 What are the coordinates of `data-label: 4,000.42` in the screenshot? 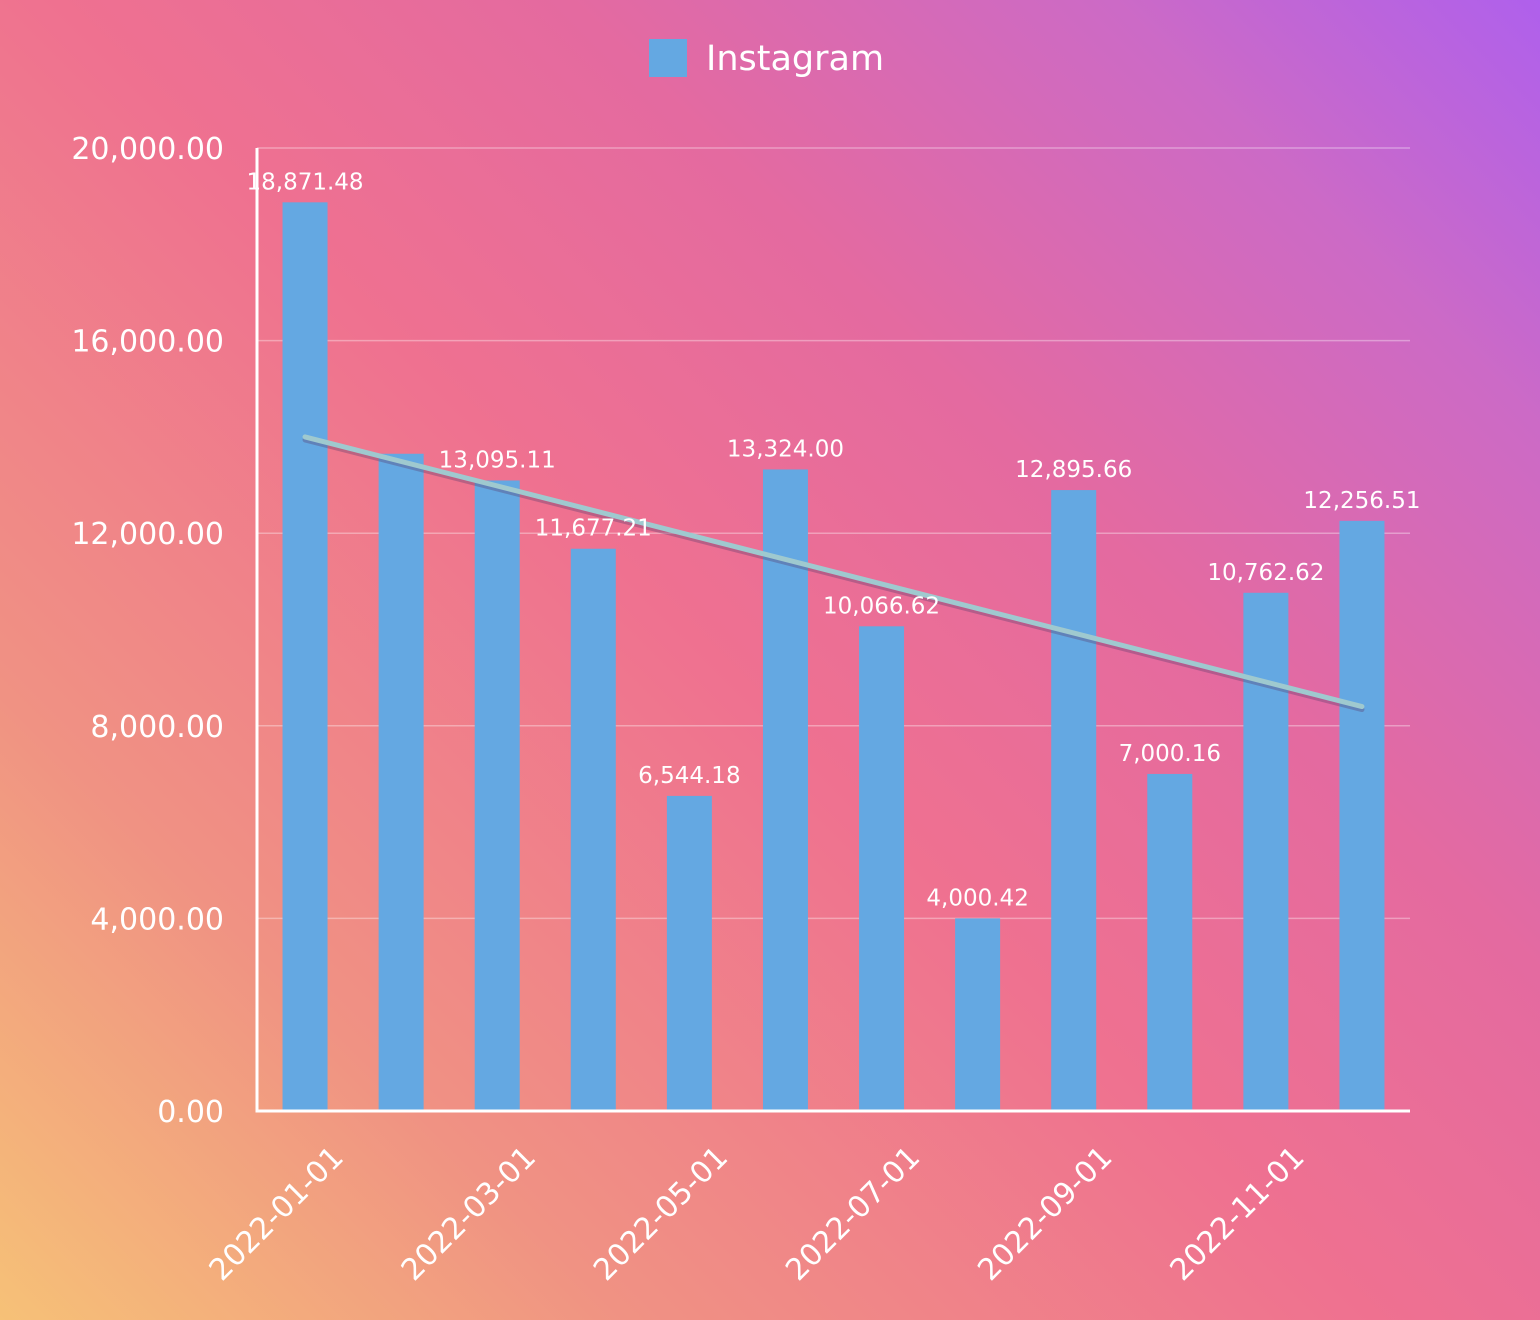 It's located at (977, 898).